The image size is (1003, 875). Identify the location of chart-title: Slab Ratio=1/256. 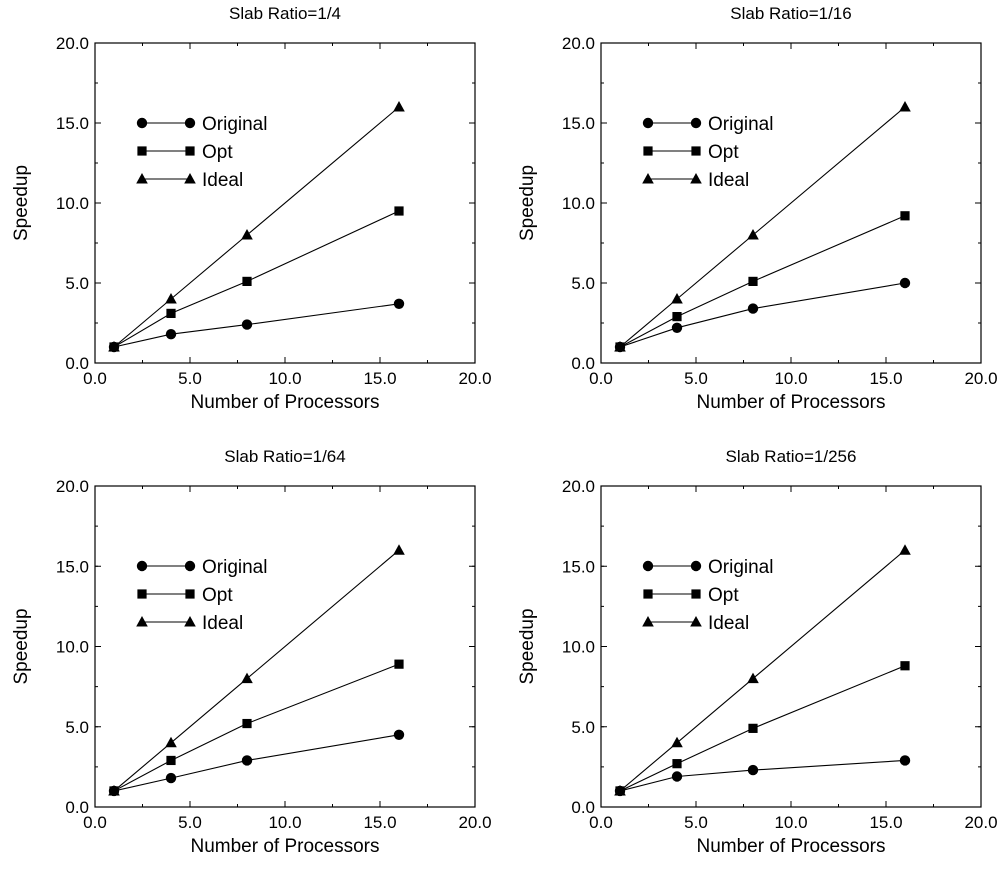
(791, 456).